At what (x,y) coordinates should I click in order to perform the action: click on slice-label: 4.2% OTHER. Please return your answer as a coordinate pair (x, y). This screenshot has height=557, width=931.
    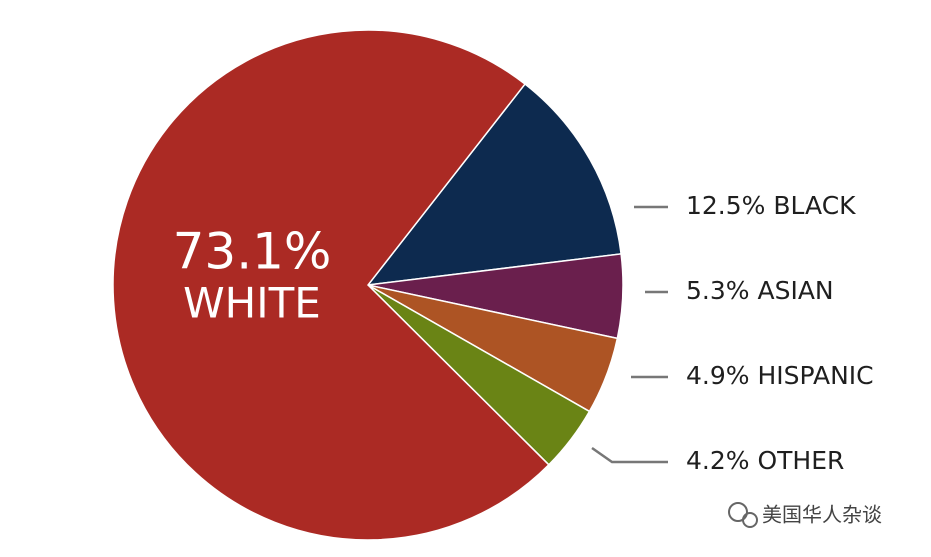
    Looking at the image, I should click on (765, 460).